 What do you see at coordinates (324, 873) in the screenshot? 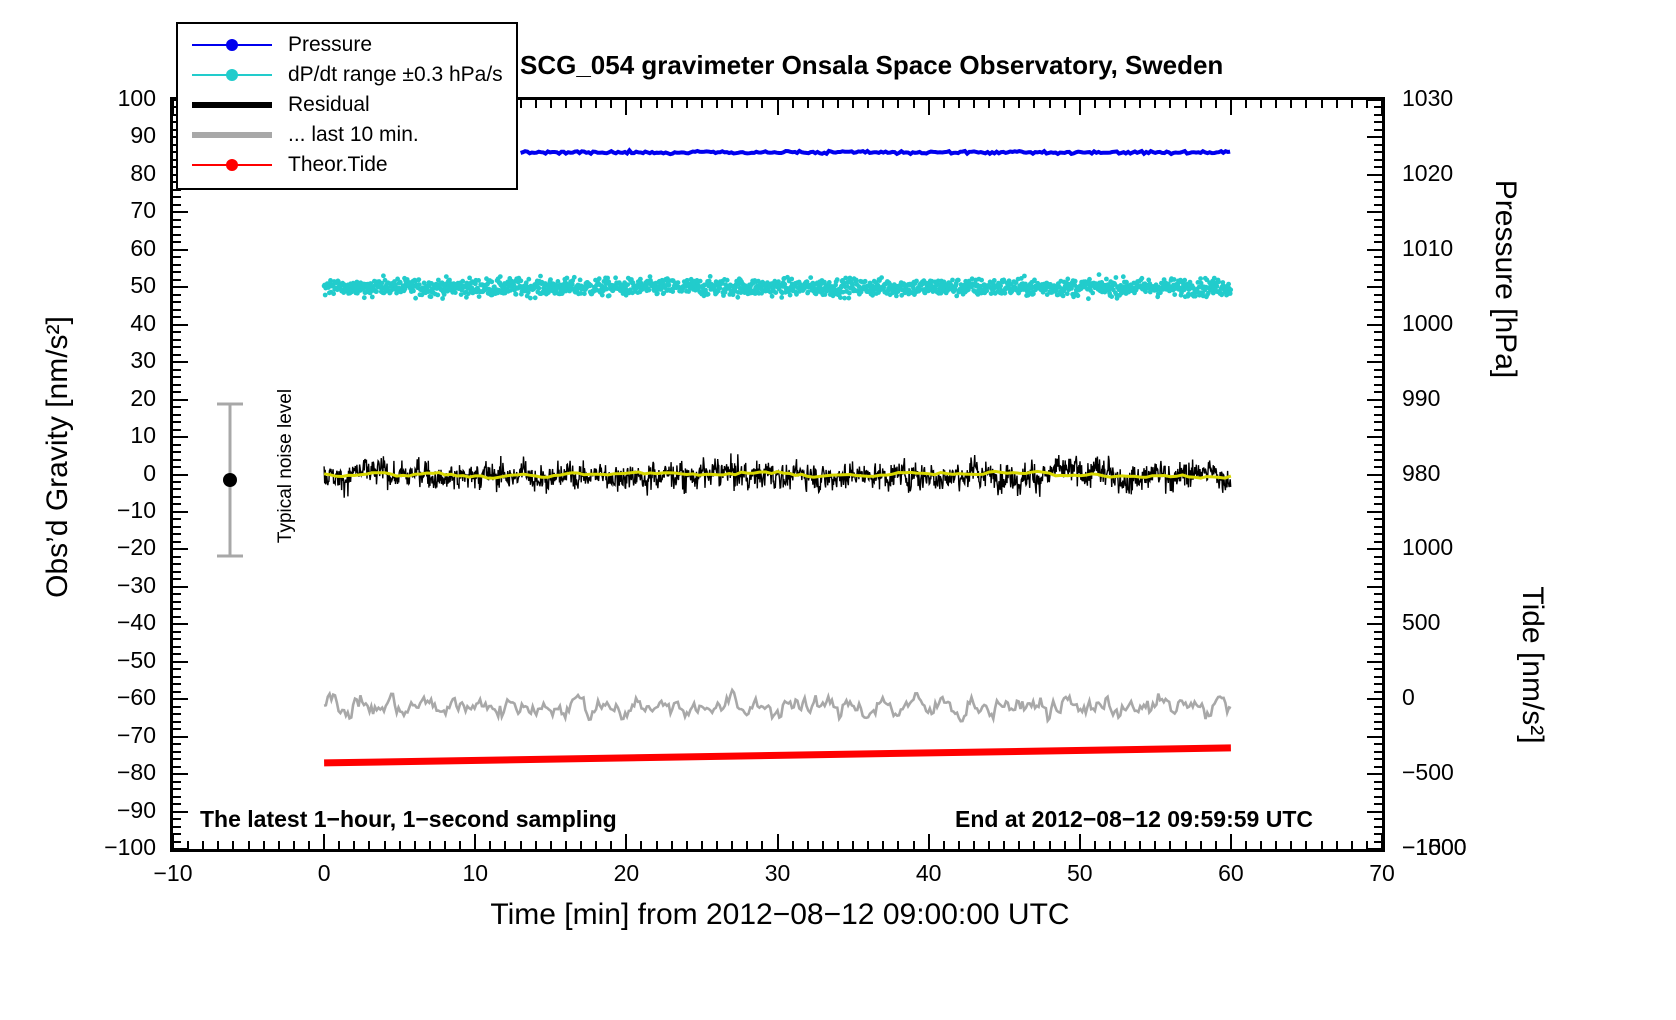
I see `x-tick-label: 0` at bounding box center [324, 873].